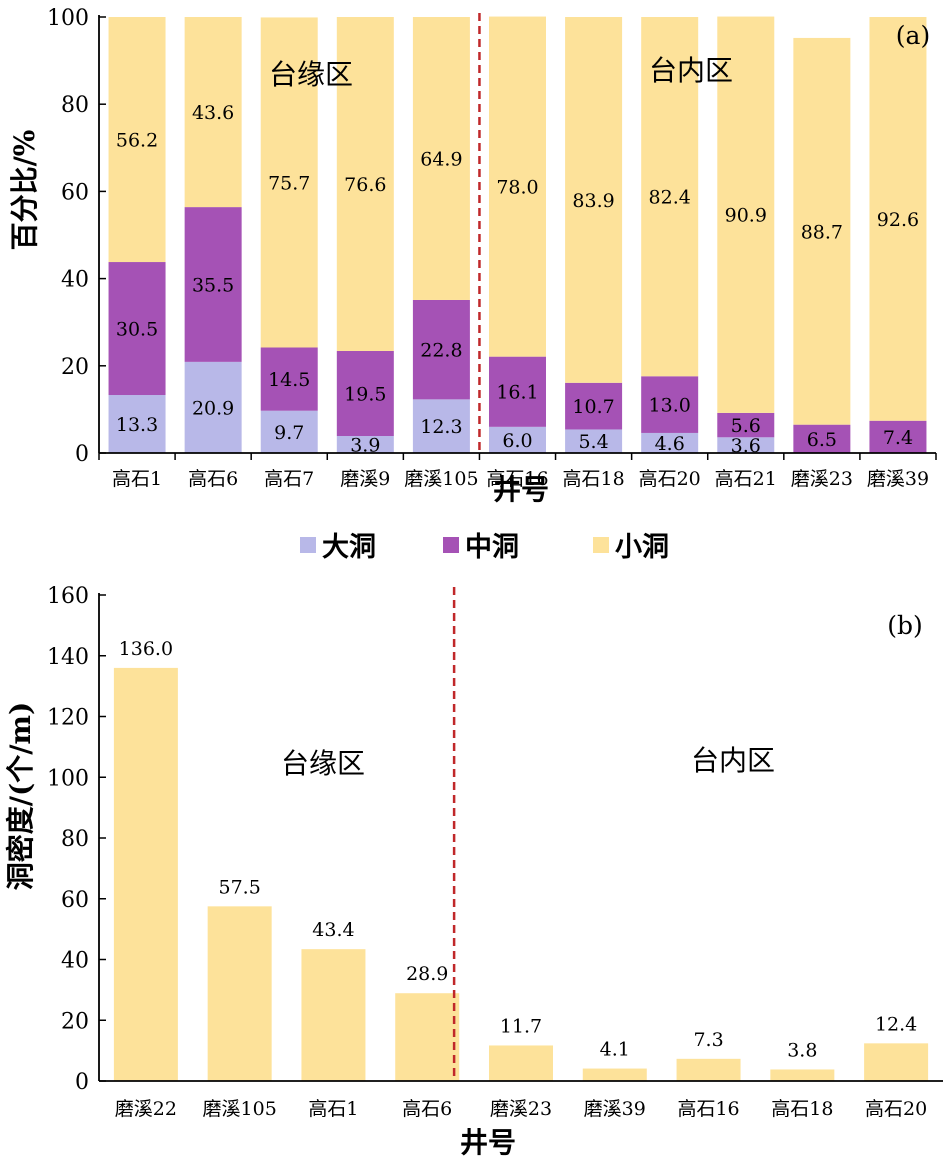 This screenshot has width=945, height=1161. I want to click on panel-b-label: (b), so click(905, 625).